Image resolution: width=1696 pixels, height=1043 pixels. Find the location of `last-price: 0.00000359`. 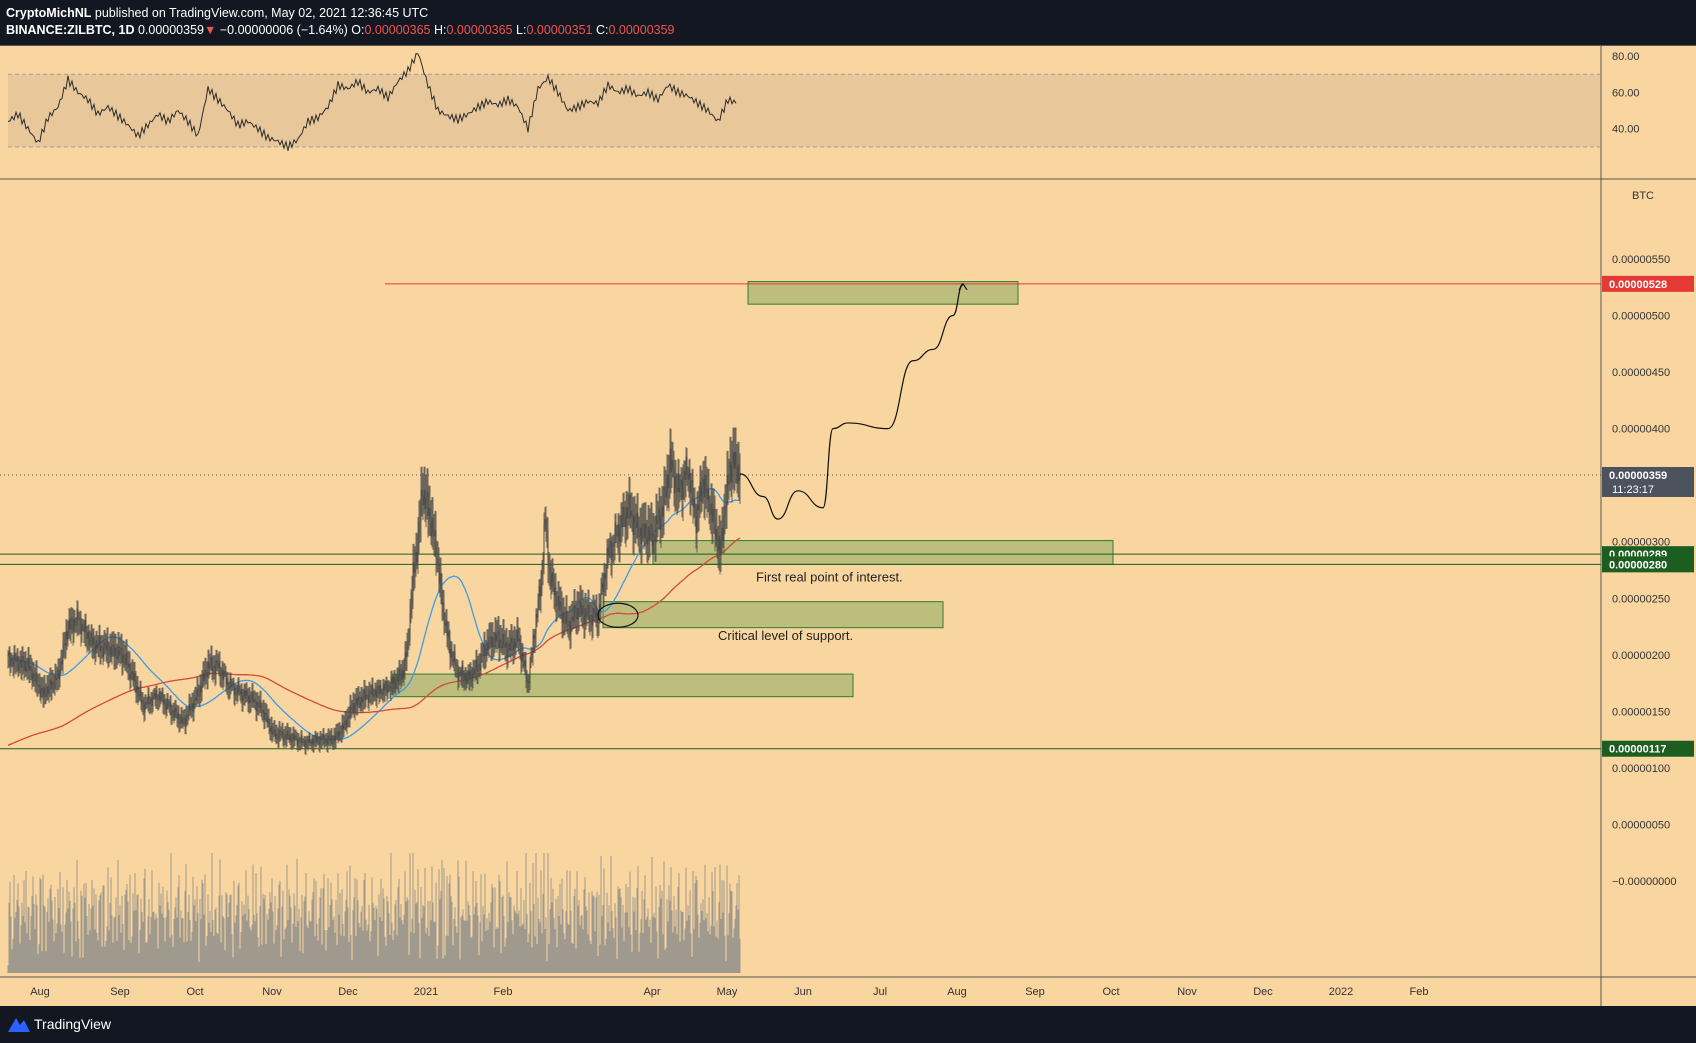

last-price: 0.00000359 is located at coordinates (170, 30).